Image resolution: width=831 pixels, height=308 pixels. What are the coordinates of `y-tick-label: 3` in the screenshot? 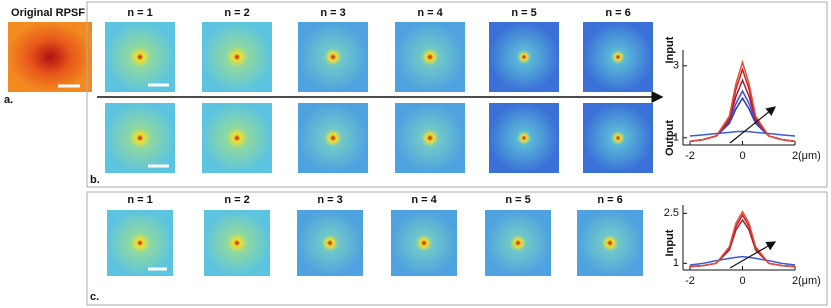 It's located at (676, 66).